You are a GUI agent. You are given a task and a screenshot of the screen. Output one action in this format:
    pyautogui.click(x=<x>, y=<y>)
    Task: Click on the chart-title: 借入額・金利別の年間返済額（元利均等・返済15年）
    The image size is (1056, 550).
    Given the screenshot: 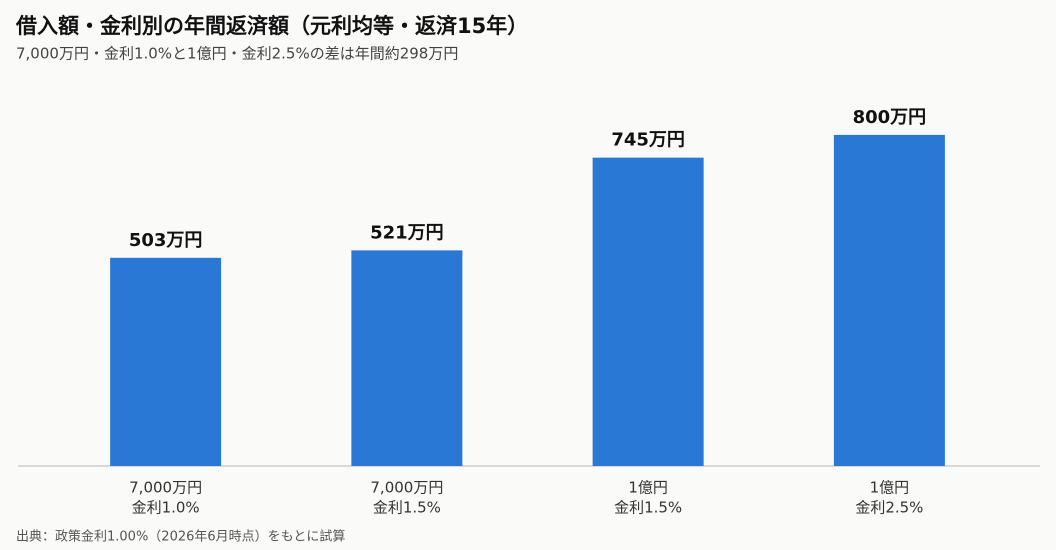 What is the action you would take?
    pyautogui.click(x=271, y=26)
    